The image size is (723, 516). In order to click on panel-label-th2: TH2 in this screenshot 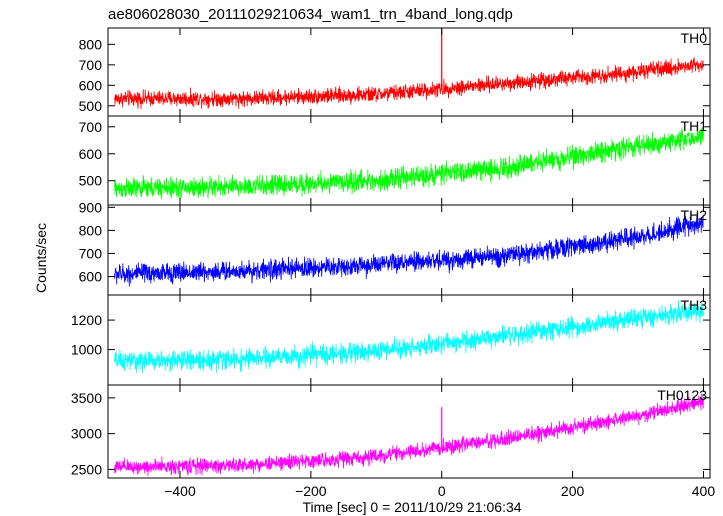, I will do `click(694, 215)`.